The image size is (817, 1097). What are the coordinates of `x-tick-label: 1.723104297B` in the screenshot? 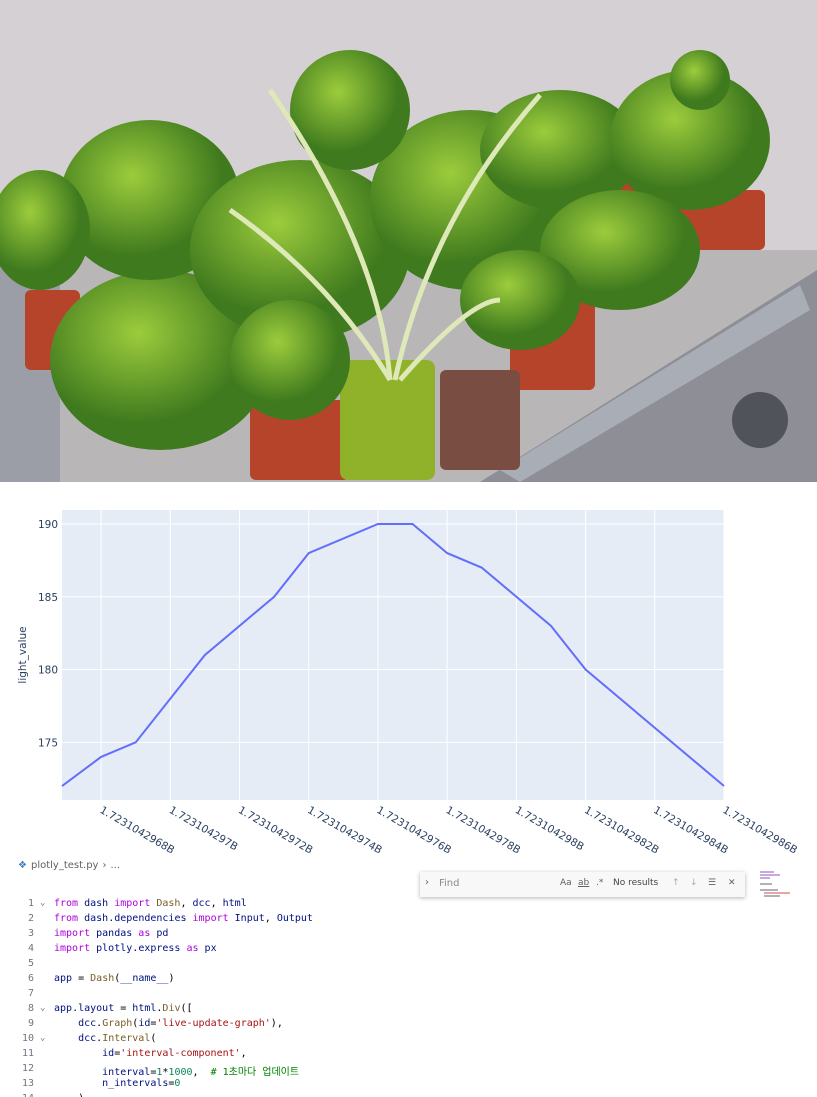 It's located at (203, 828).